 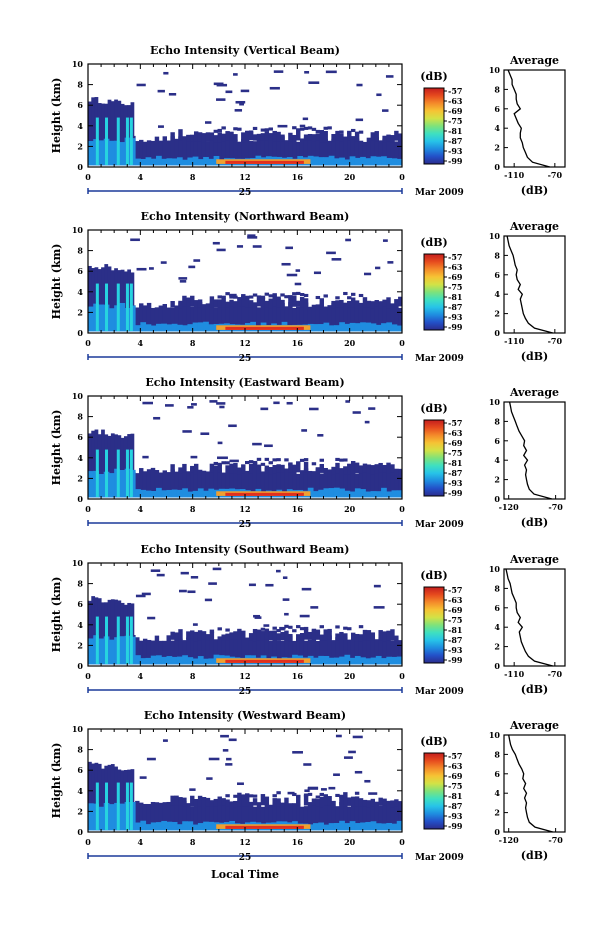 I want to click on colorbar-unit: (dB), so click(x=433, y=408).